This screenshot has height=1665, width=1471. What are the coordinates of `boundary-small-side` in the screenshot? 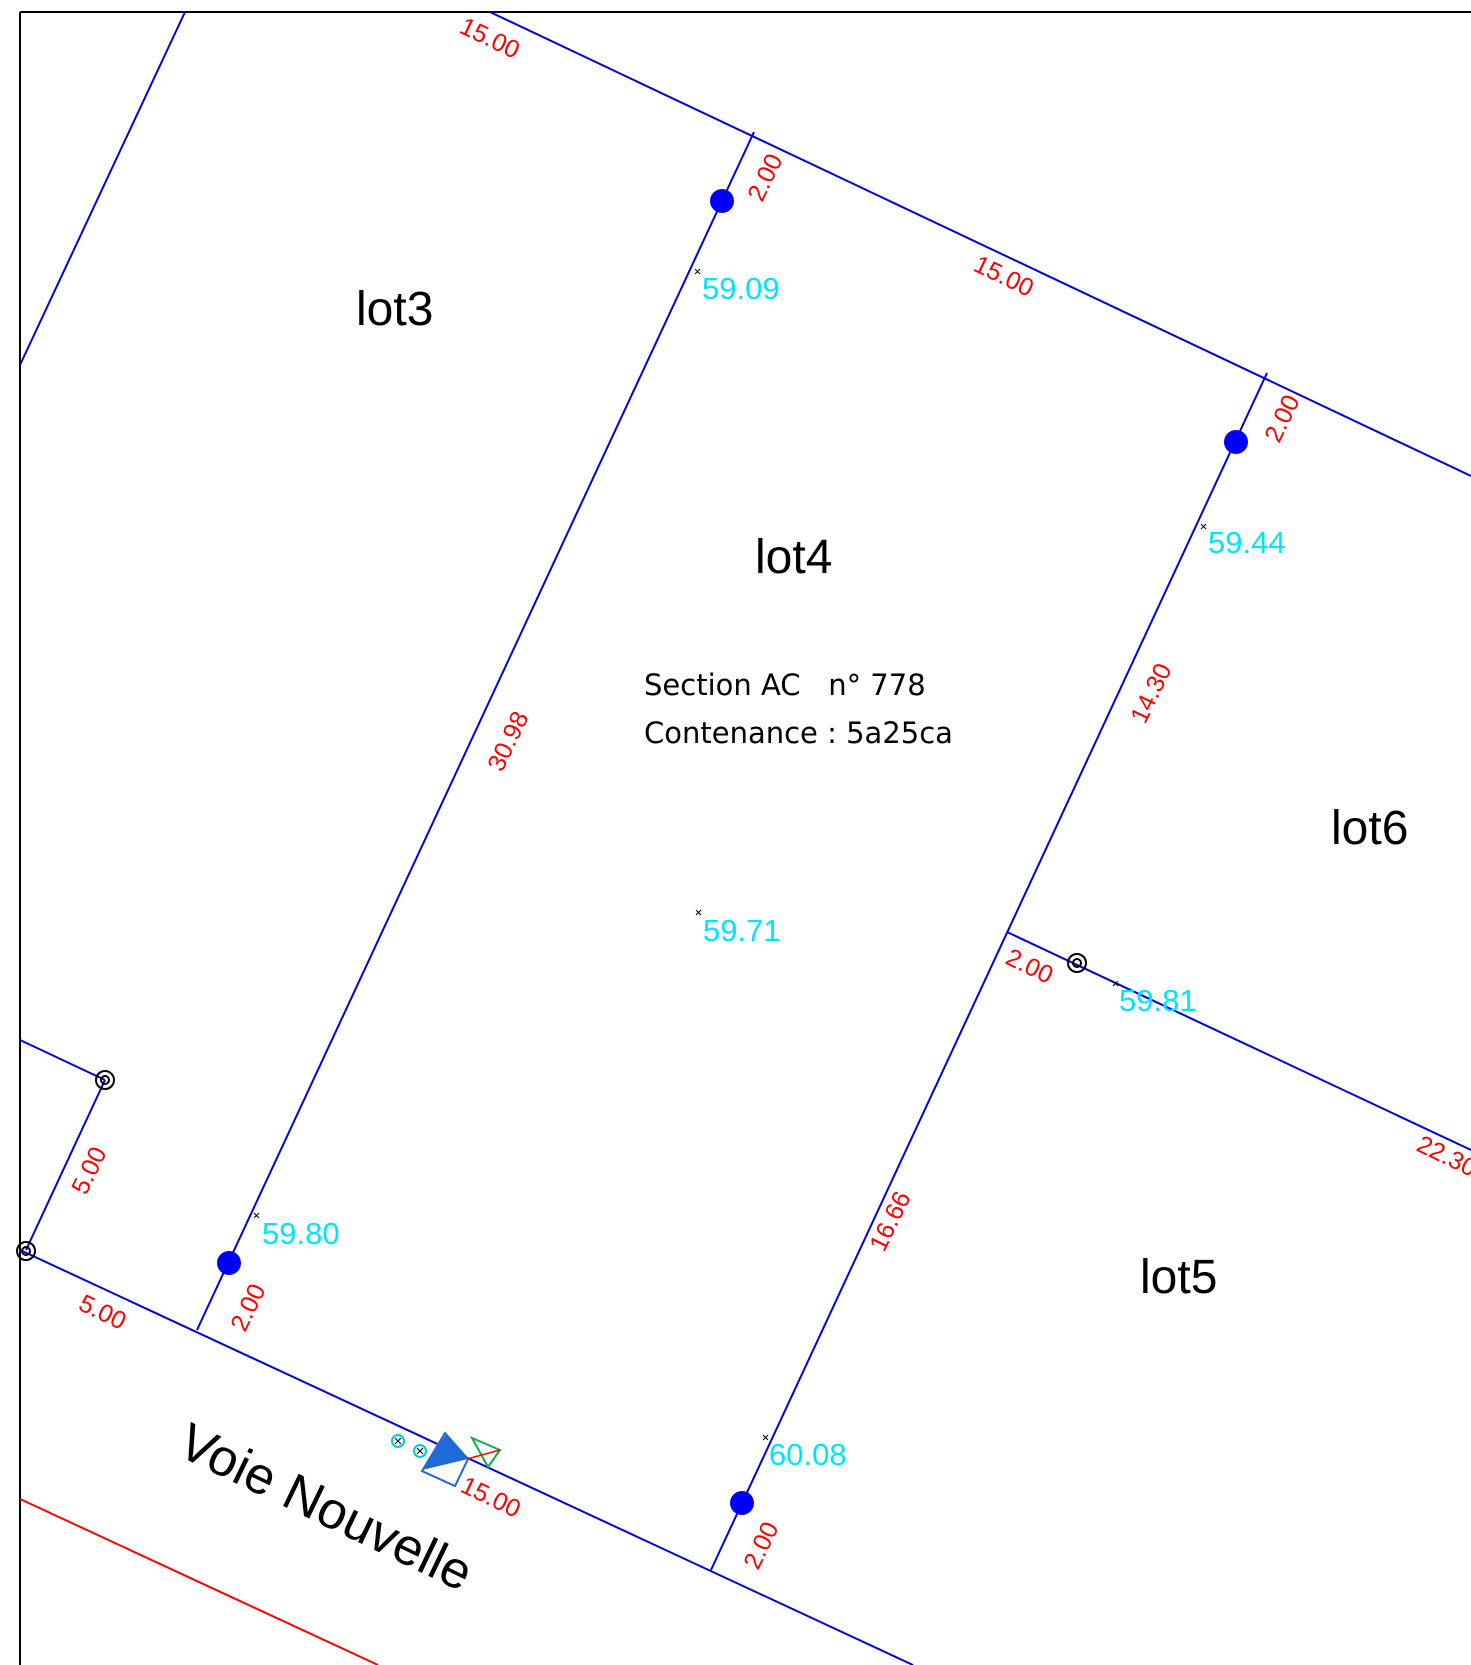 It's located at (65, 1165).